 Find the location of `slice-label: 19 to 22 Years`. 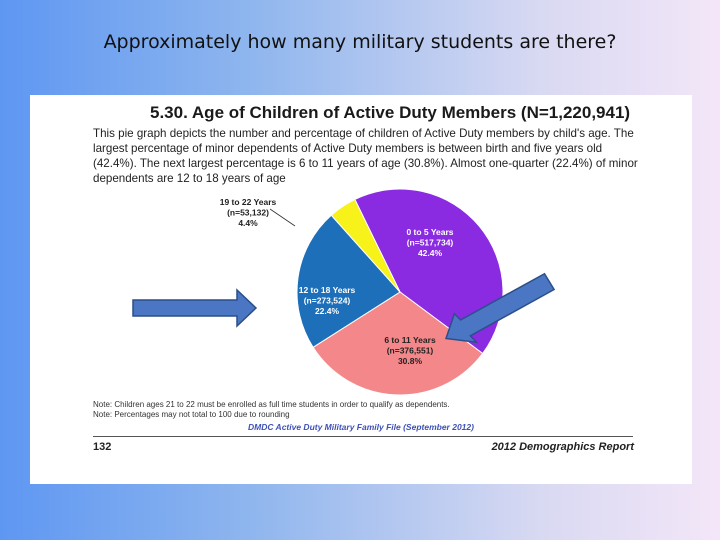

slice-label: 19 to 22 Years is located at coordinates (248, 202).